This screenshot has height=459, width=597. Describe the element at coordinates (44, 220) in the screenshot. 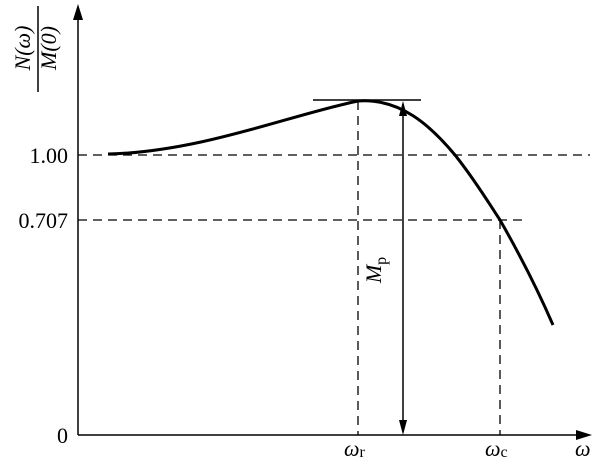

I see `y-tick-label: 0.707` at that location.